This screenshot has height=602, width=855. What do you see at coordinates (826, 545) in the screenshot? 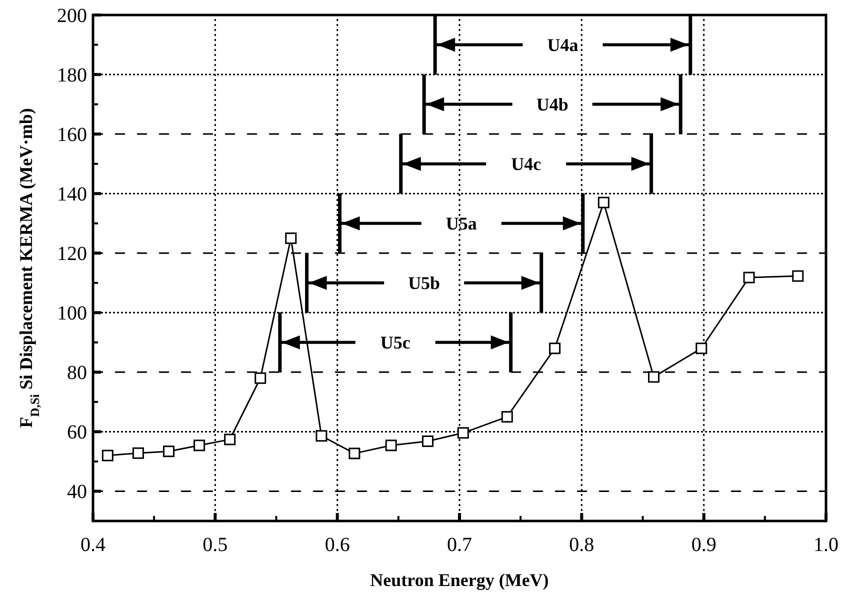
I see `x-tick-label: 1.0` at bounding box center [826, 545].